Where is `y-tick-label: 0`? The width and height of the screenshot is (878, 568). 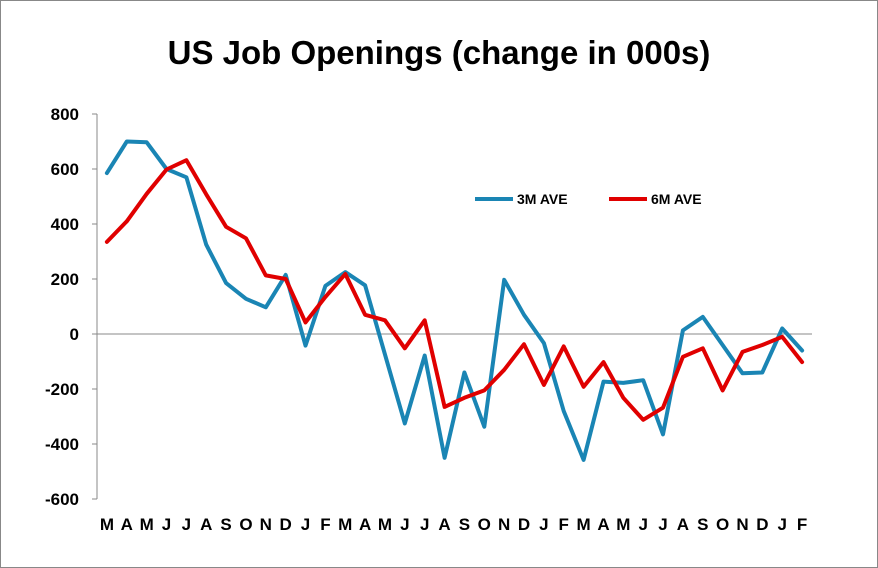
y-tick-label: 0 is located at coordinates (74, 334).